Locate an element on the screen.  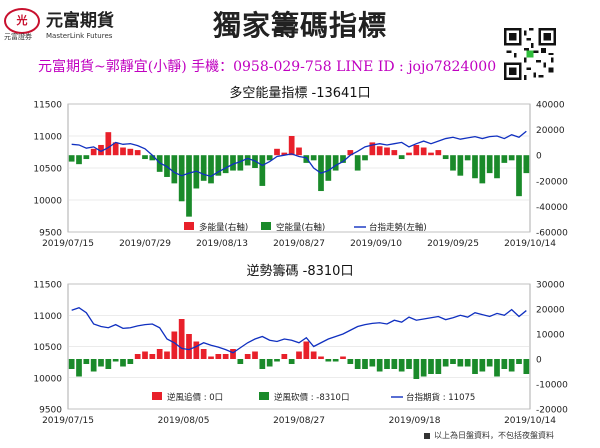
left-tick-label: 11000 is located at coordinates (47, 138).